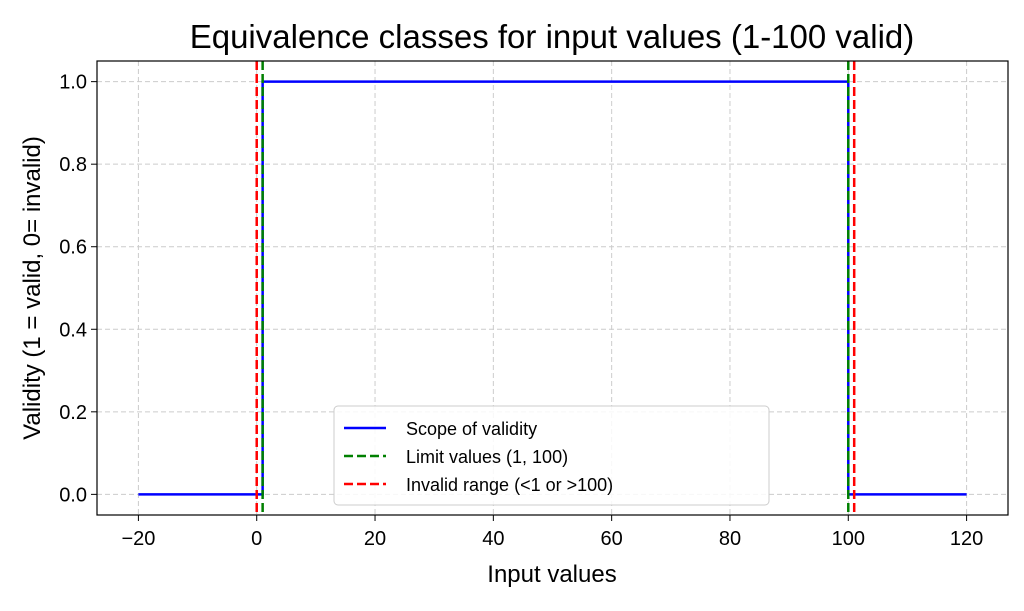 This screenshot has width=1024, height=611. What do you see at coordinates (375, 539) in the screenshot?
I see `x-tick-label: 20` at bounding box center [375, 539].